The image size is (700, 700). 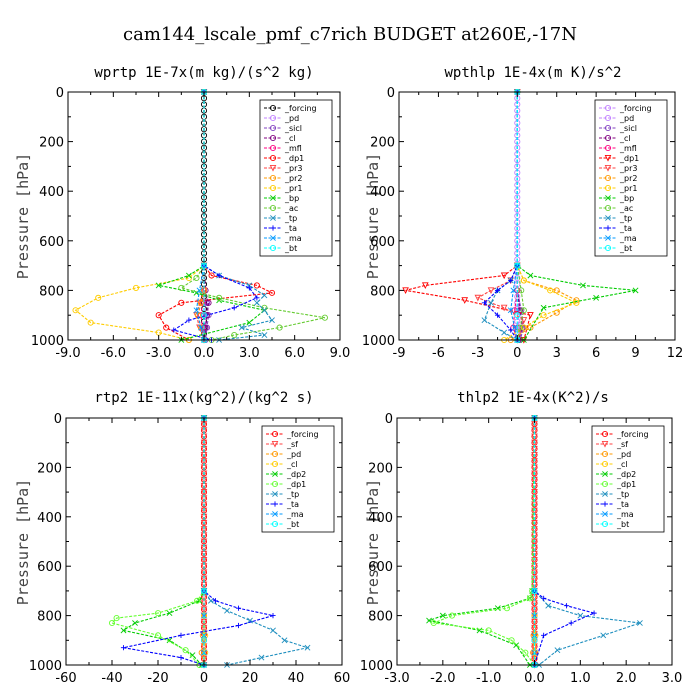 What do you see at coordinates (534, 678) in the screenshot?
I see `x-tick-label: 0.0` at bounding box center [534, 678].